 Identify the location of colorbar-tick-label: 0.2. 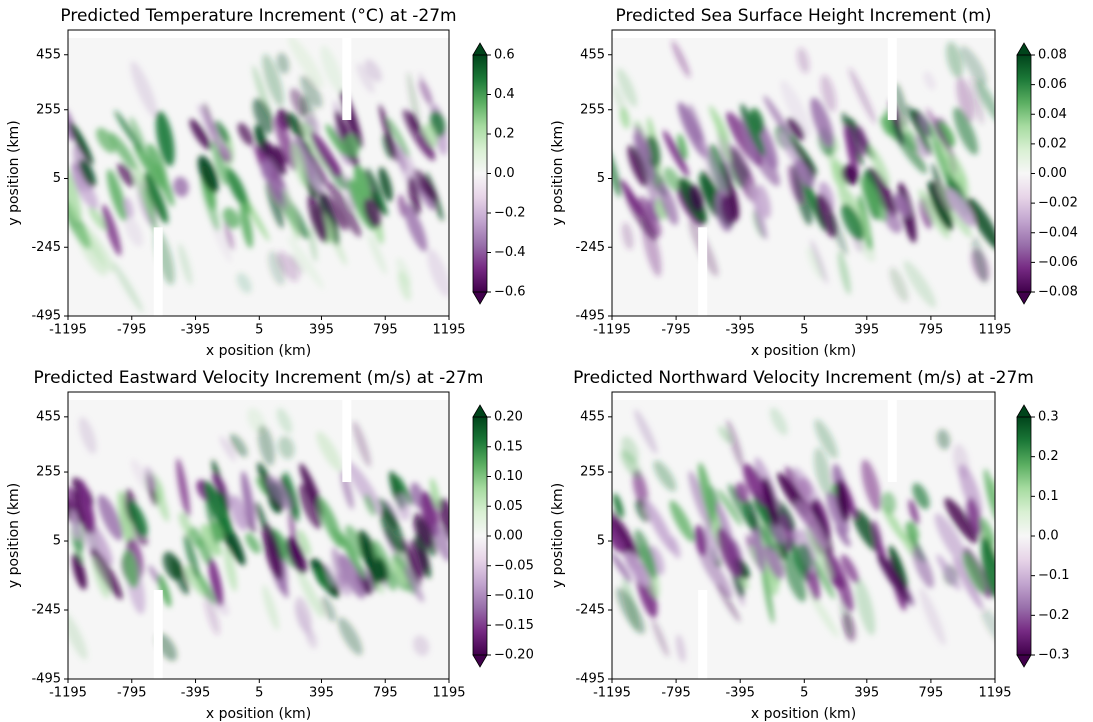
(1048, 456).